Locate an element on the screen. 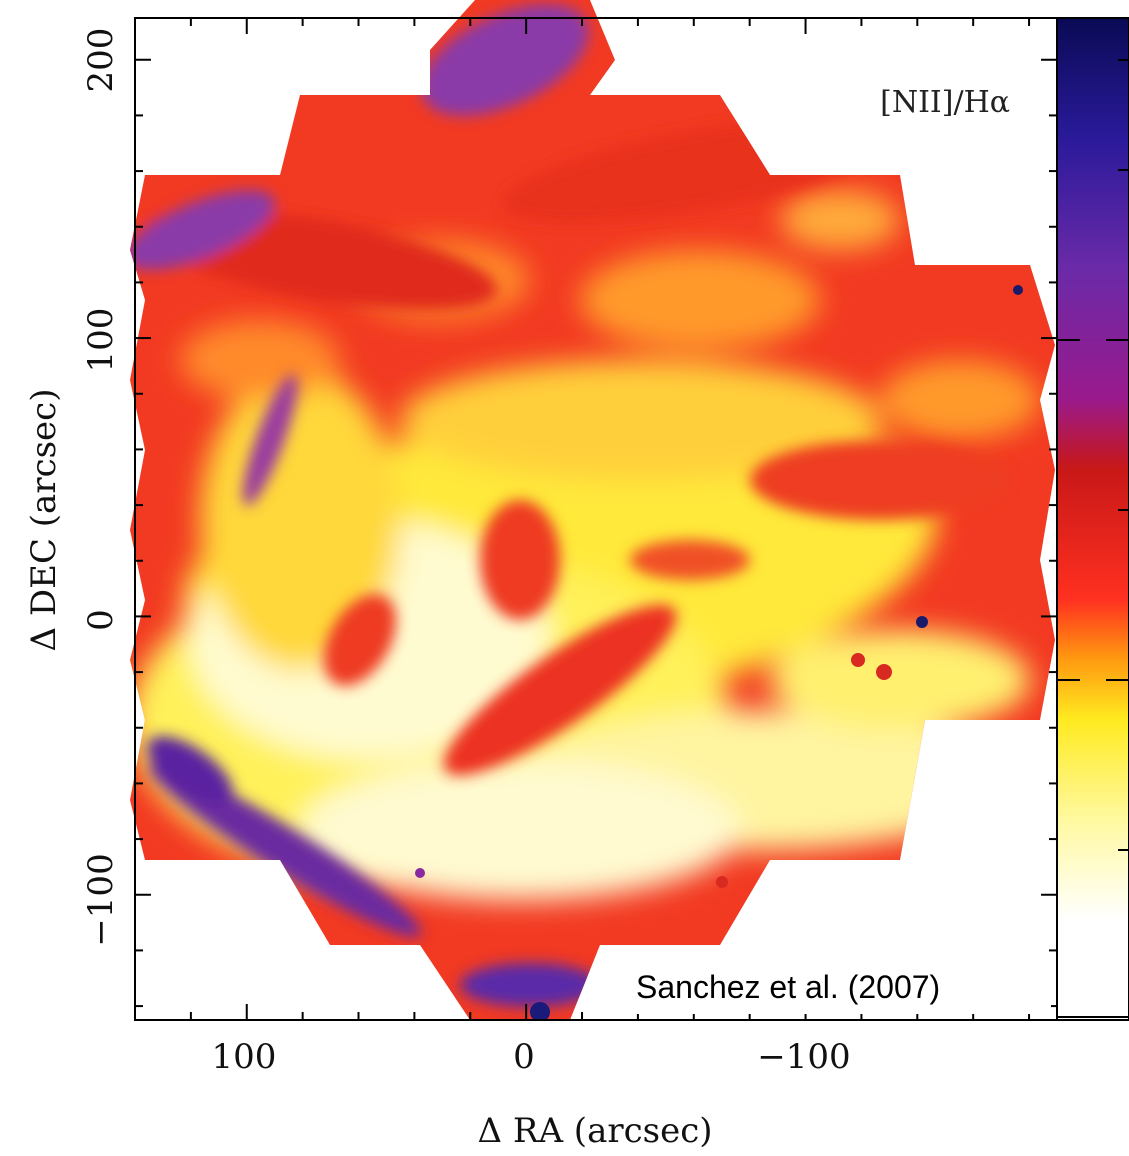 Image resolution: width=1129 pixels, height=1156 pixels. x-tick-labels: 100 0 −100 is located at coordinates (531, 1057).